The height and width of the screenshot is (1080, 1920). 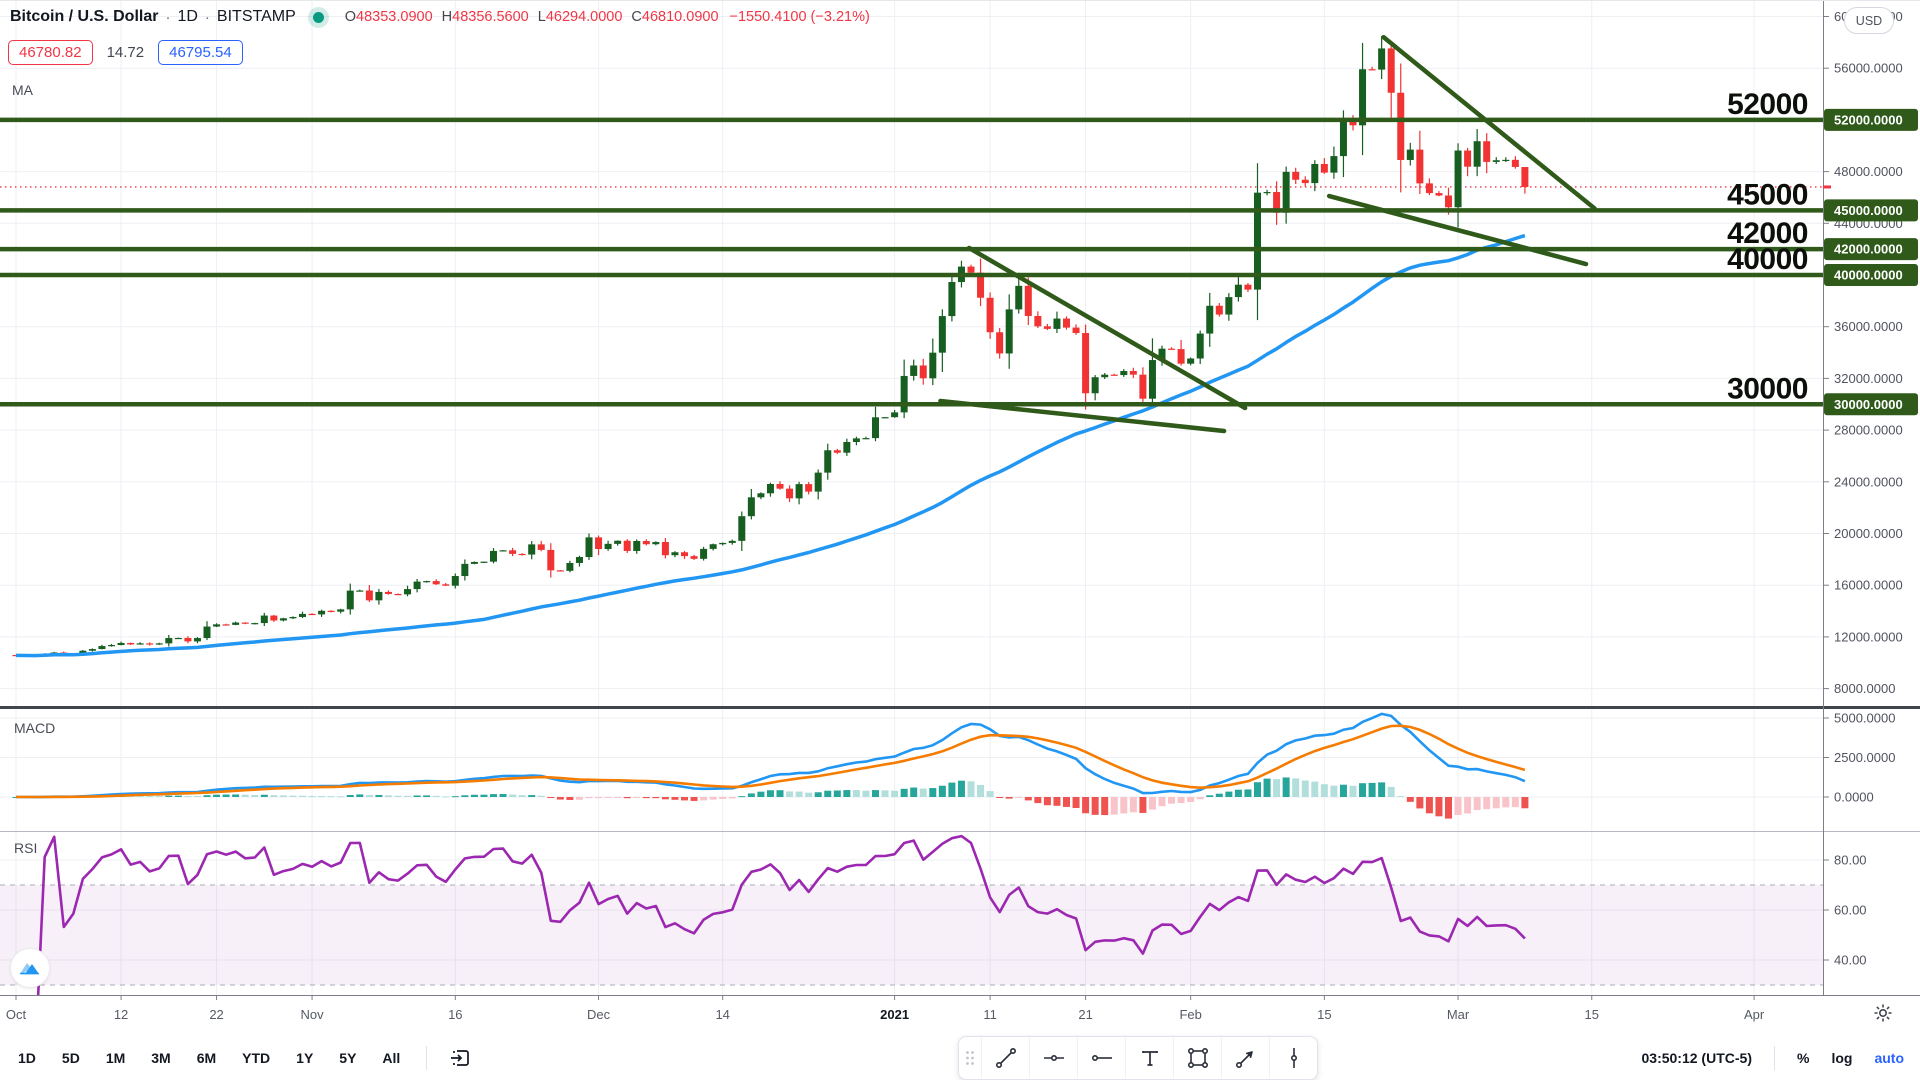 What do you see at coordinates (30, 968) in the screenshot?
I see `tradingview-logo` at bounding box center [30, 968].